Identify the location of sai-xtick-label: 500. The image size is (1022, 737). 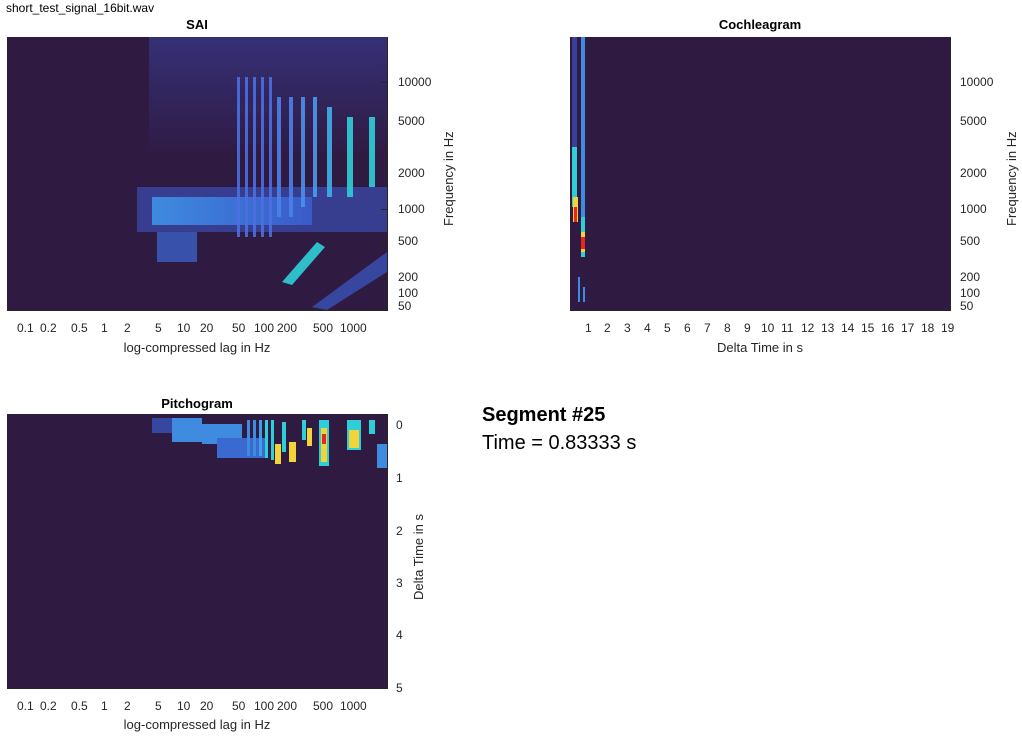
(323, 328).